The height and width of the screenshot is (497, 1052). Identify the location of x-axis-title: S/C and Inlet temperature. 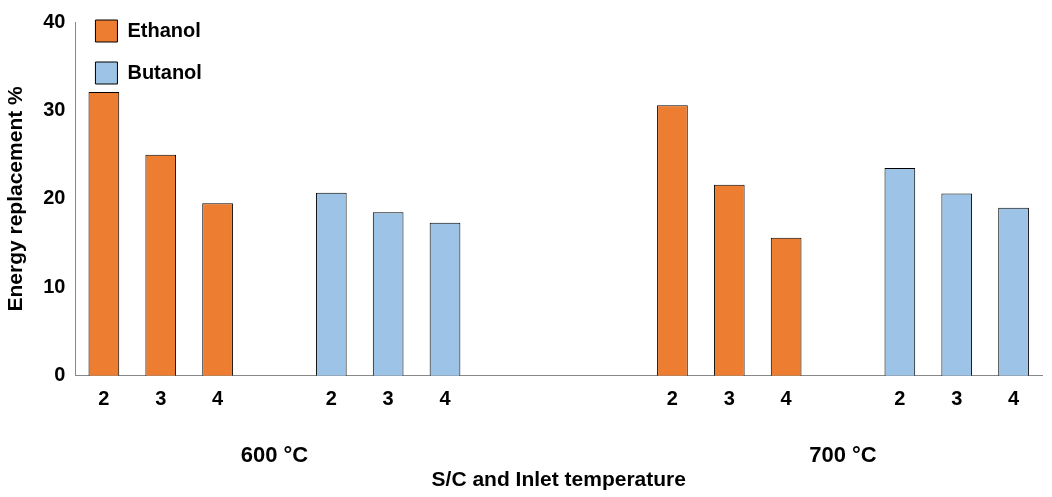
(558, 479).